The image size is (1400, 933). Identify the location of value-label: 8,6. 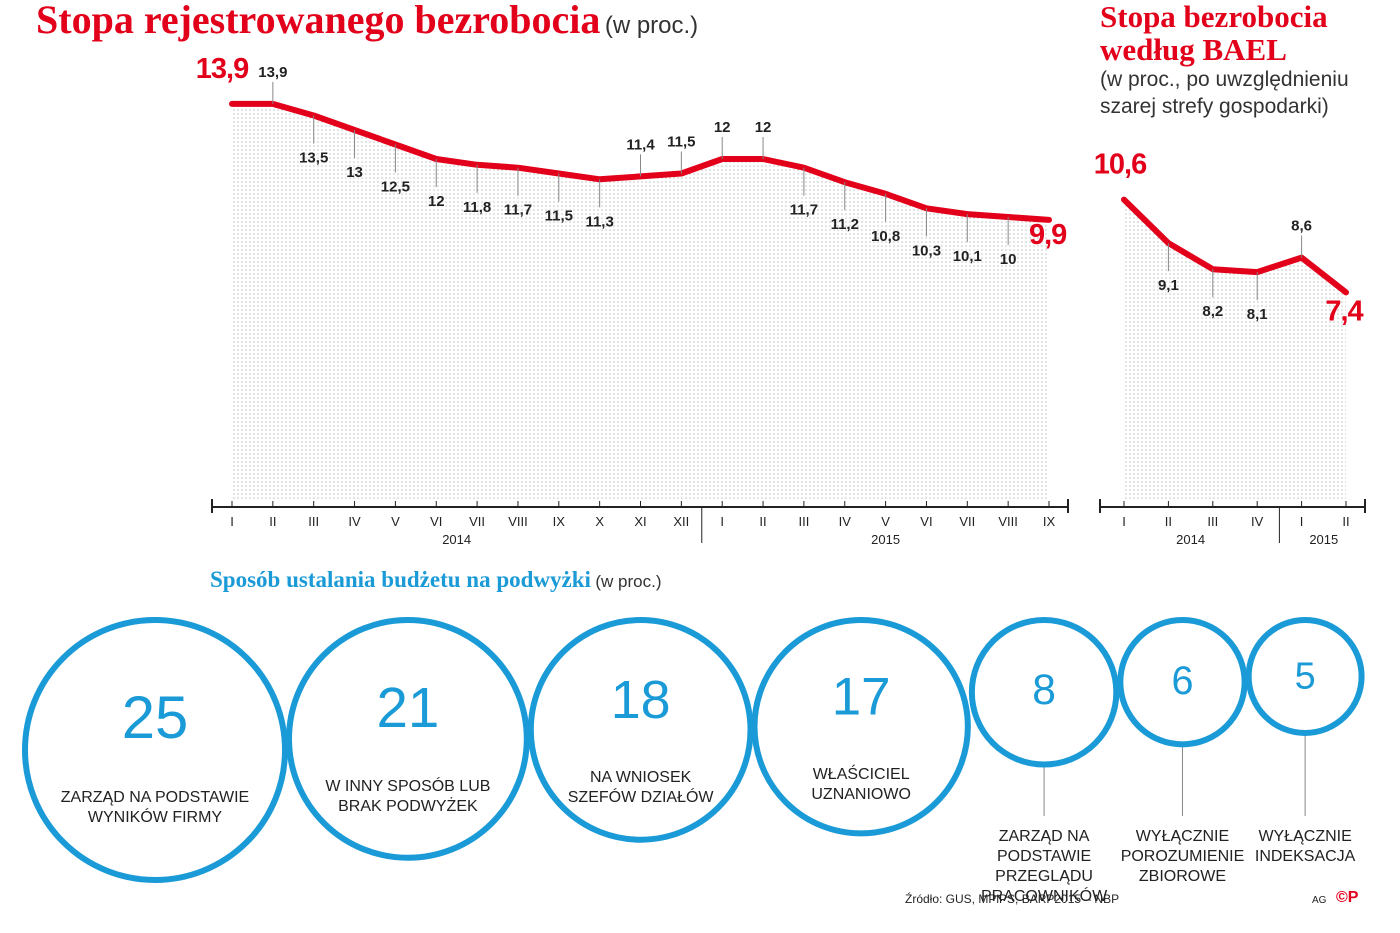
(1301, 226).